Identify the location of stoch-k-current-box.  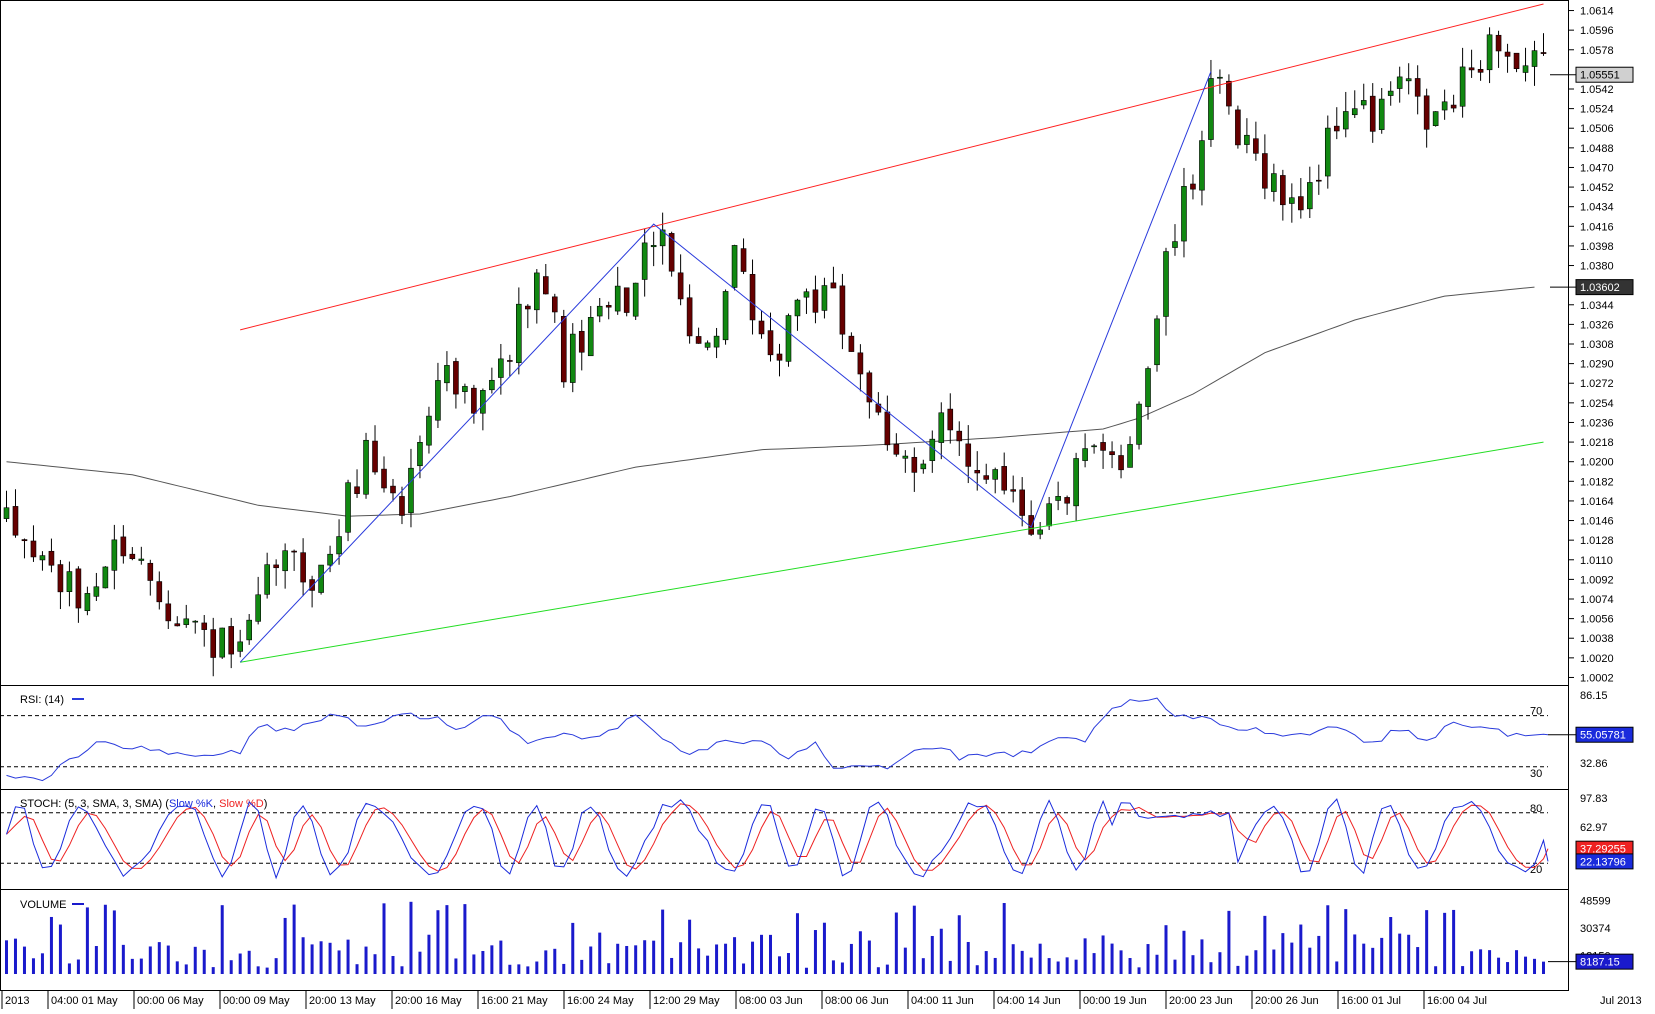
(1604, 861).